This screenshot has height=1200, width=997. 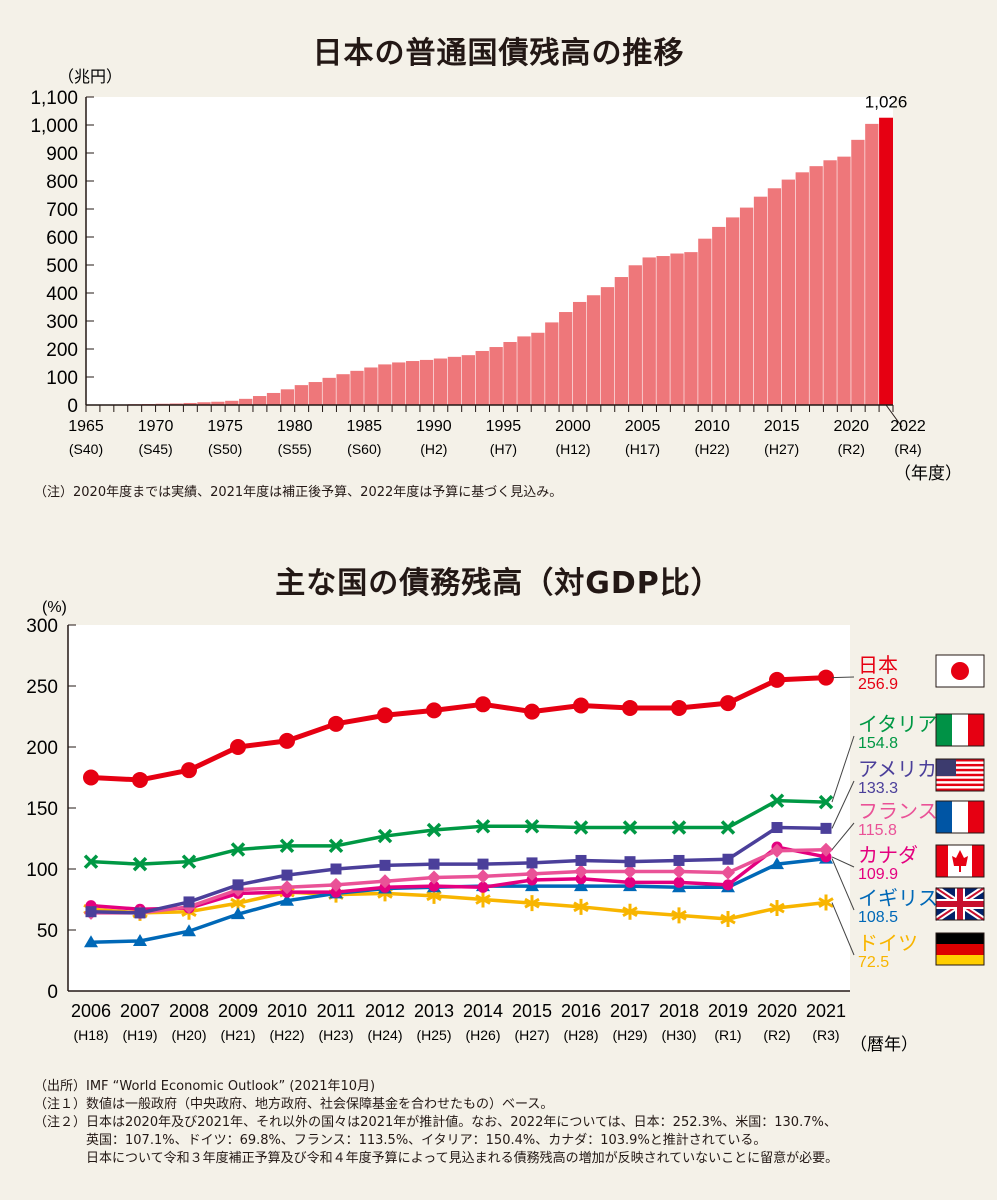 I want to click on marker-japan-2011, so click(x=336, y=723).